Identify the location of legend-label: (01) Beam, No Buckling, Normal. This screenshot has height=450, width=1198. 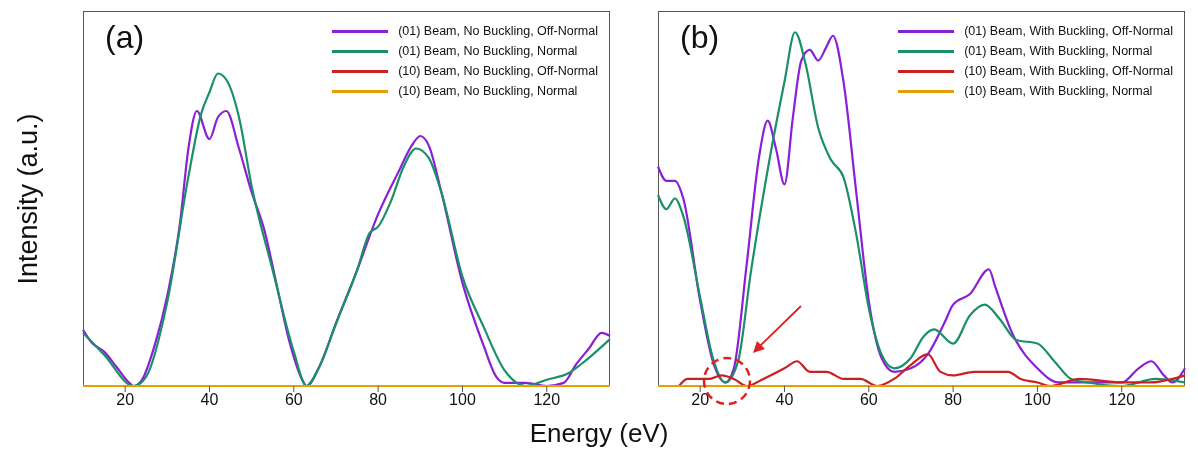
(488, 51).